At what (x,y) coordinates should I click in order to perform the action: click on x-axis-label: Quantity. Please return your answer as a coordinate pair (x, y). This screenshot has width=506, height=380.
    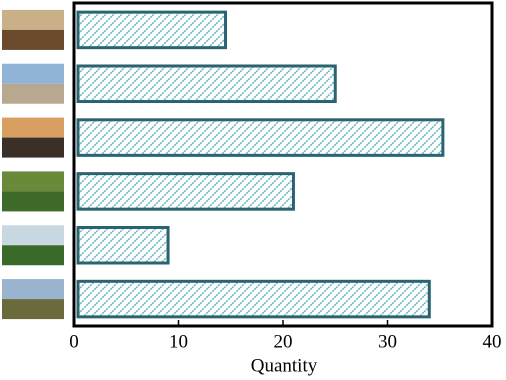
    Looking at the image, I should click on (284, 365).